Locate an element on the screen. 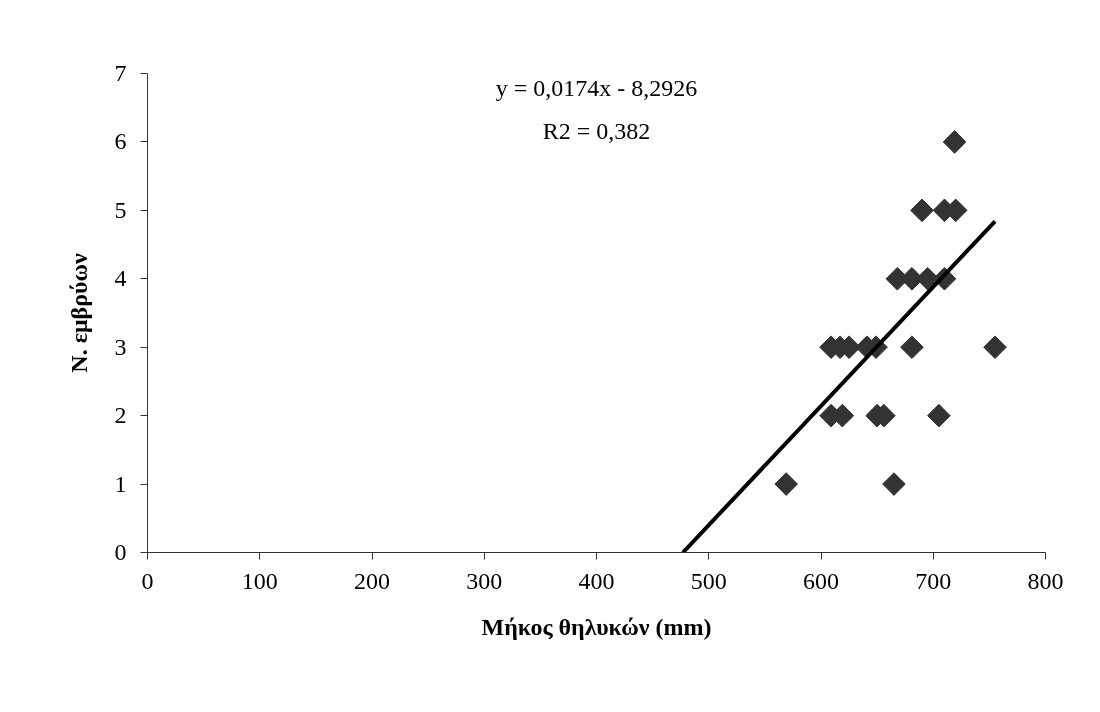 The height and width of the screenshot is (712, 1100). y-tick-label: 7 is located at coordinates (120, 73).